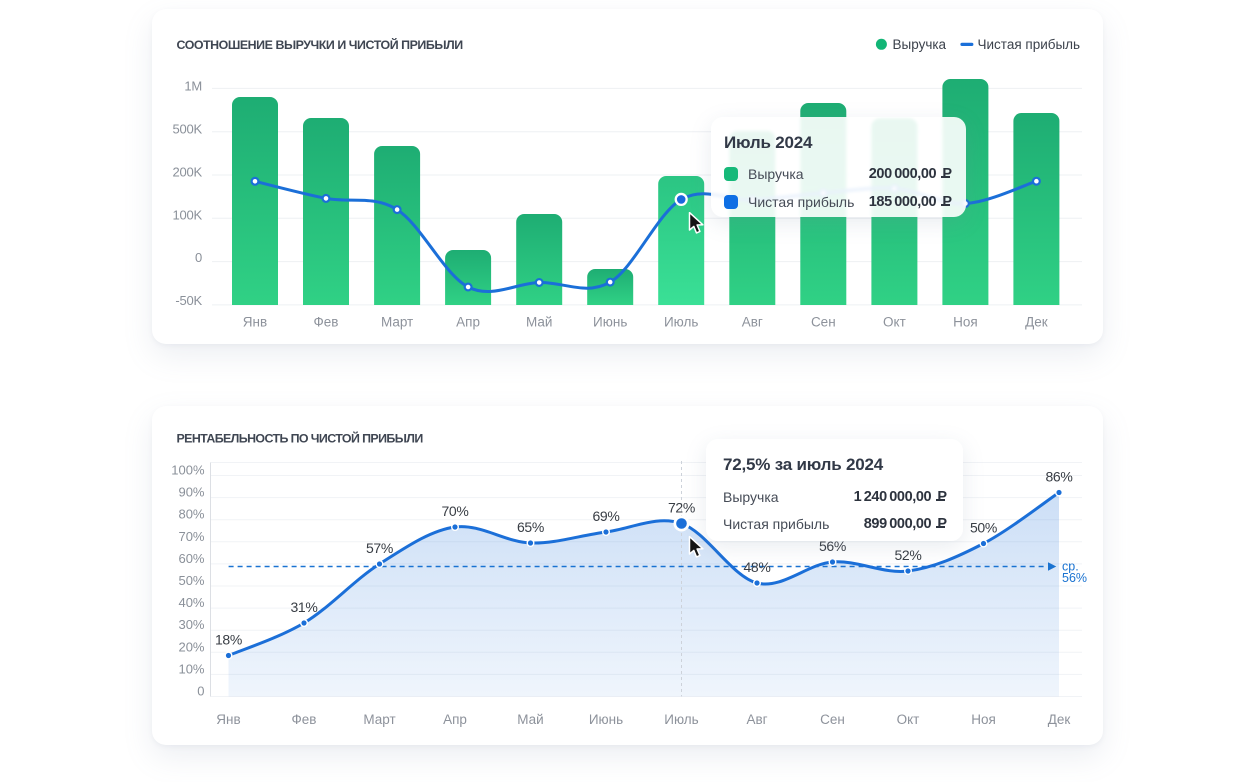 Image resolution: width=1257 pixels, height=782 pixels. I want to click on svg-text: 65%, so click(530, 527).